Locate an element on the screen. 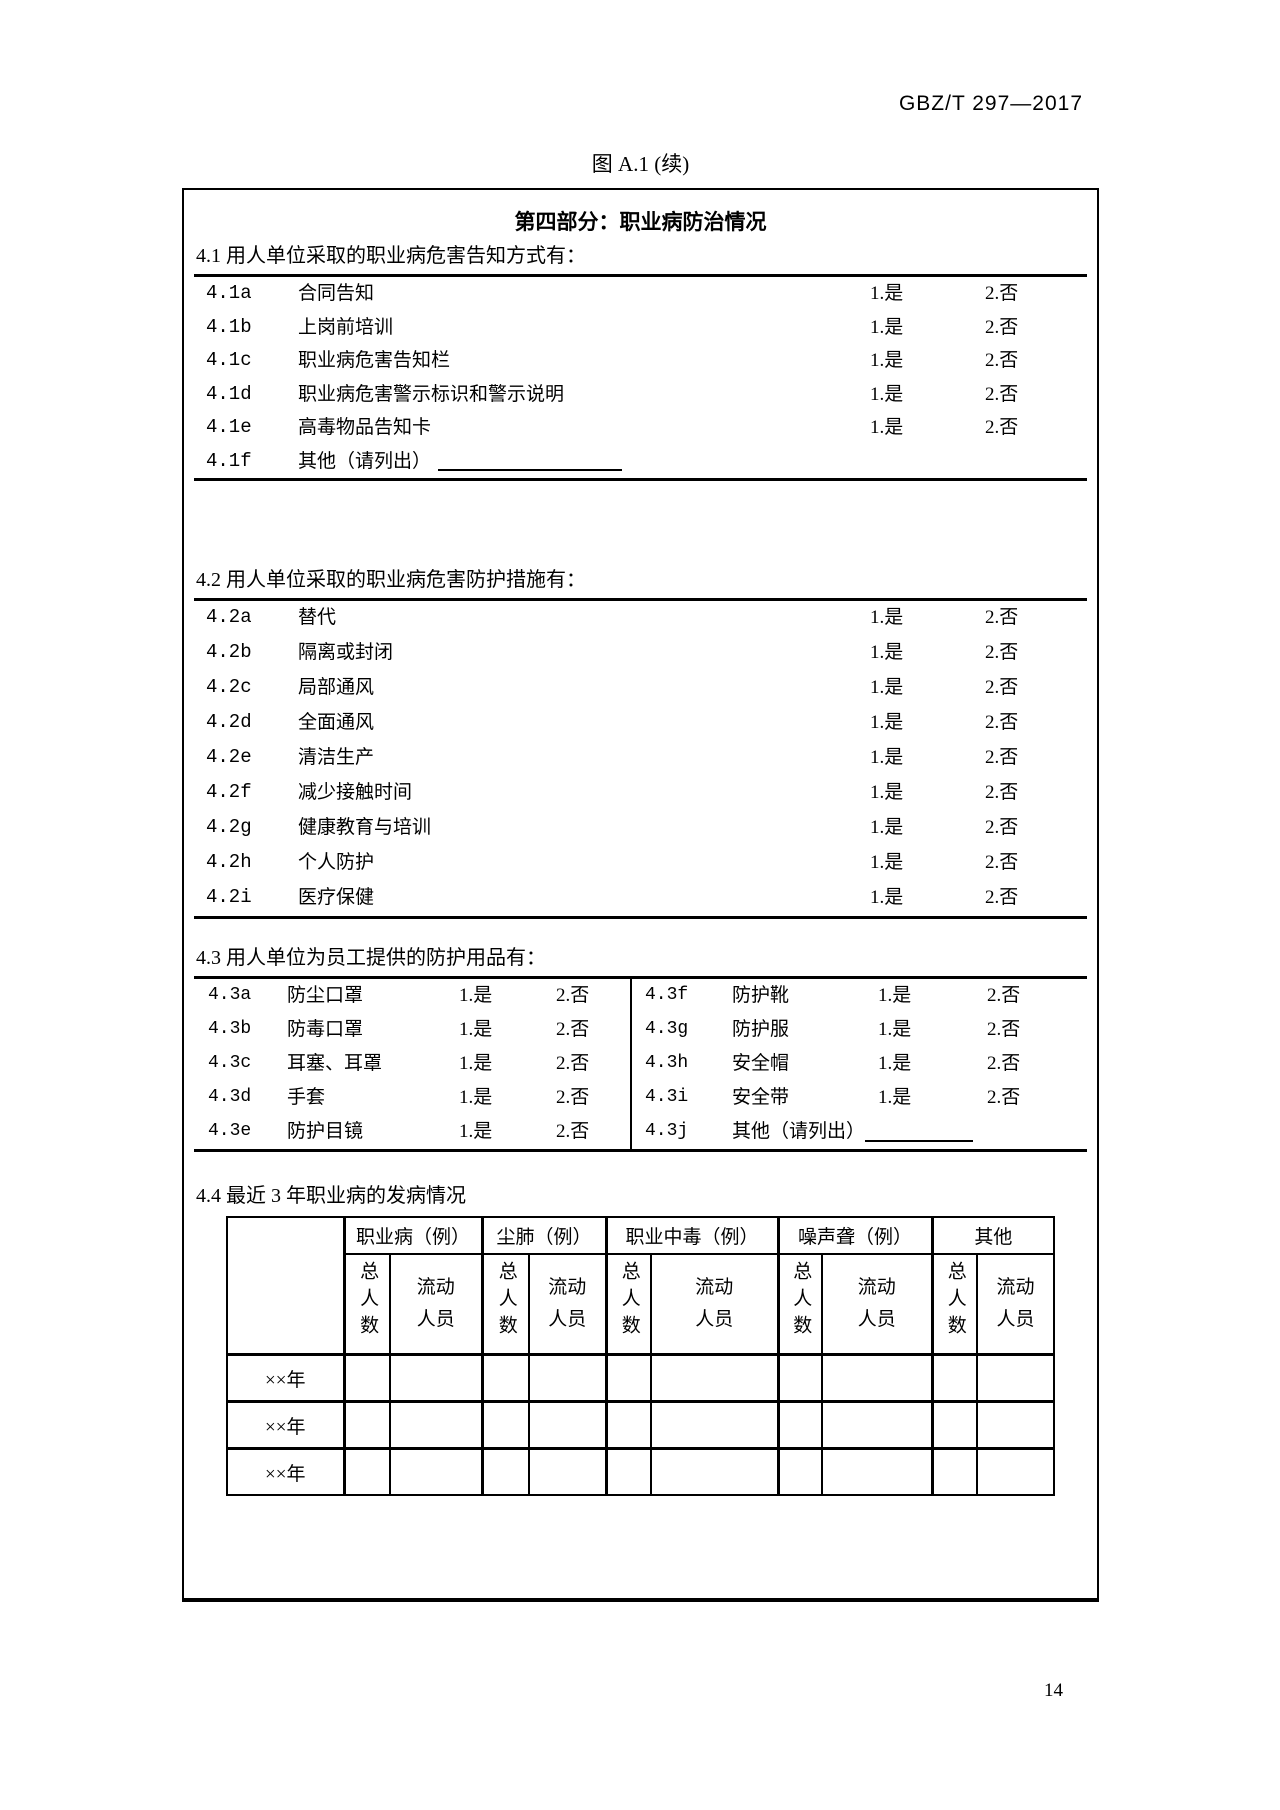 This screenshot has width=1280, height=1810. item-label: 上岗前培训 is located at coordinates (346, 327).